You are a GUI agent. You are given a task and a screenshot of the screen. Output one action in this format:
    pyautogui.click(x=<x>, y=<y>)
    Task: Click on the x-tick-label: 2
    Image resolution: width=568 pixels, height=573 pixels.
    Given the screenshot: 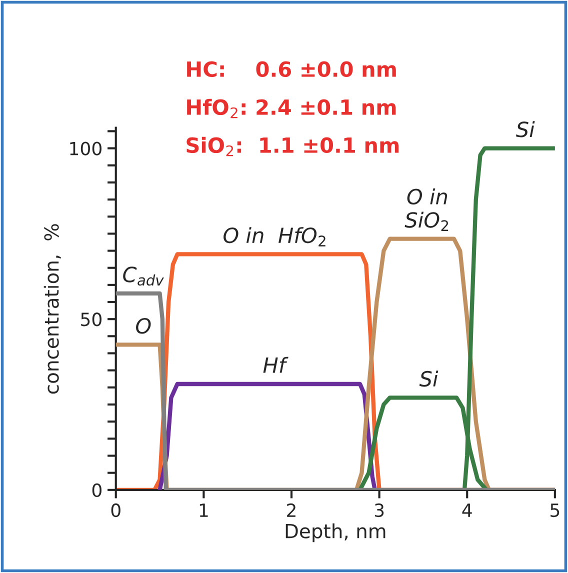 What is the action you would take?
    pyautogui.click(x=291, y=510)
    